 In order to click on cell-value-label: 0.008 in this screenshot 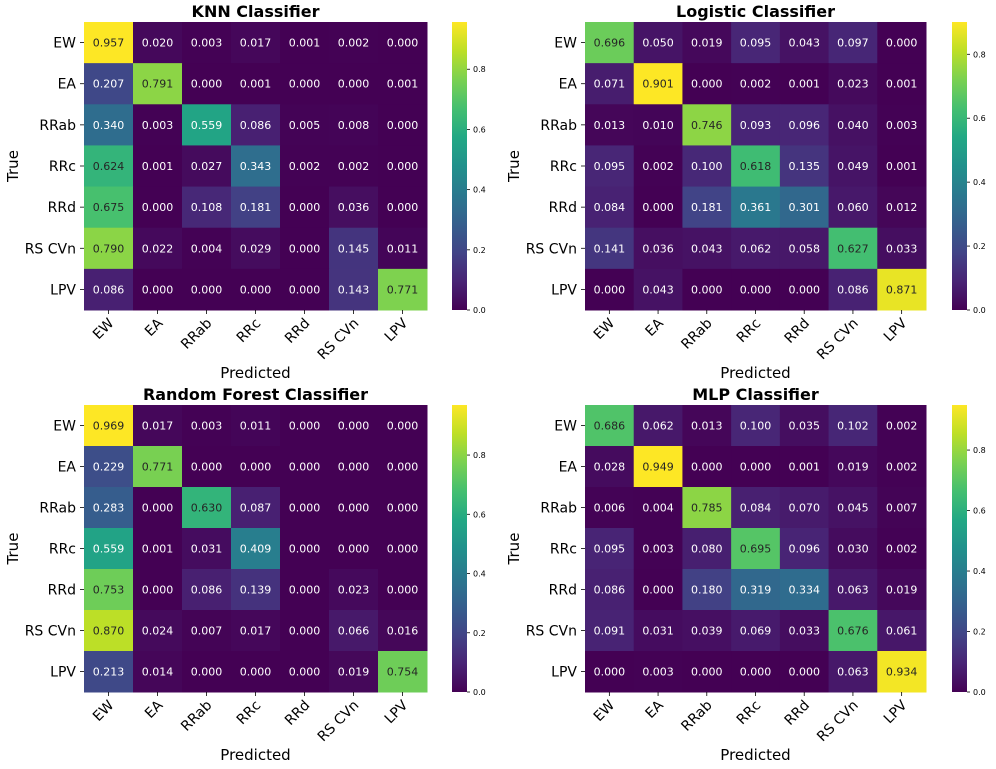, I will do `click(354, 125)`.